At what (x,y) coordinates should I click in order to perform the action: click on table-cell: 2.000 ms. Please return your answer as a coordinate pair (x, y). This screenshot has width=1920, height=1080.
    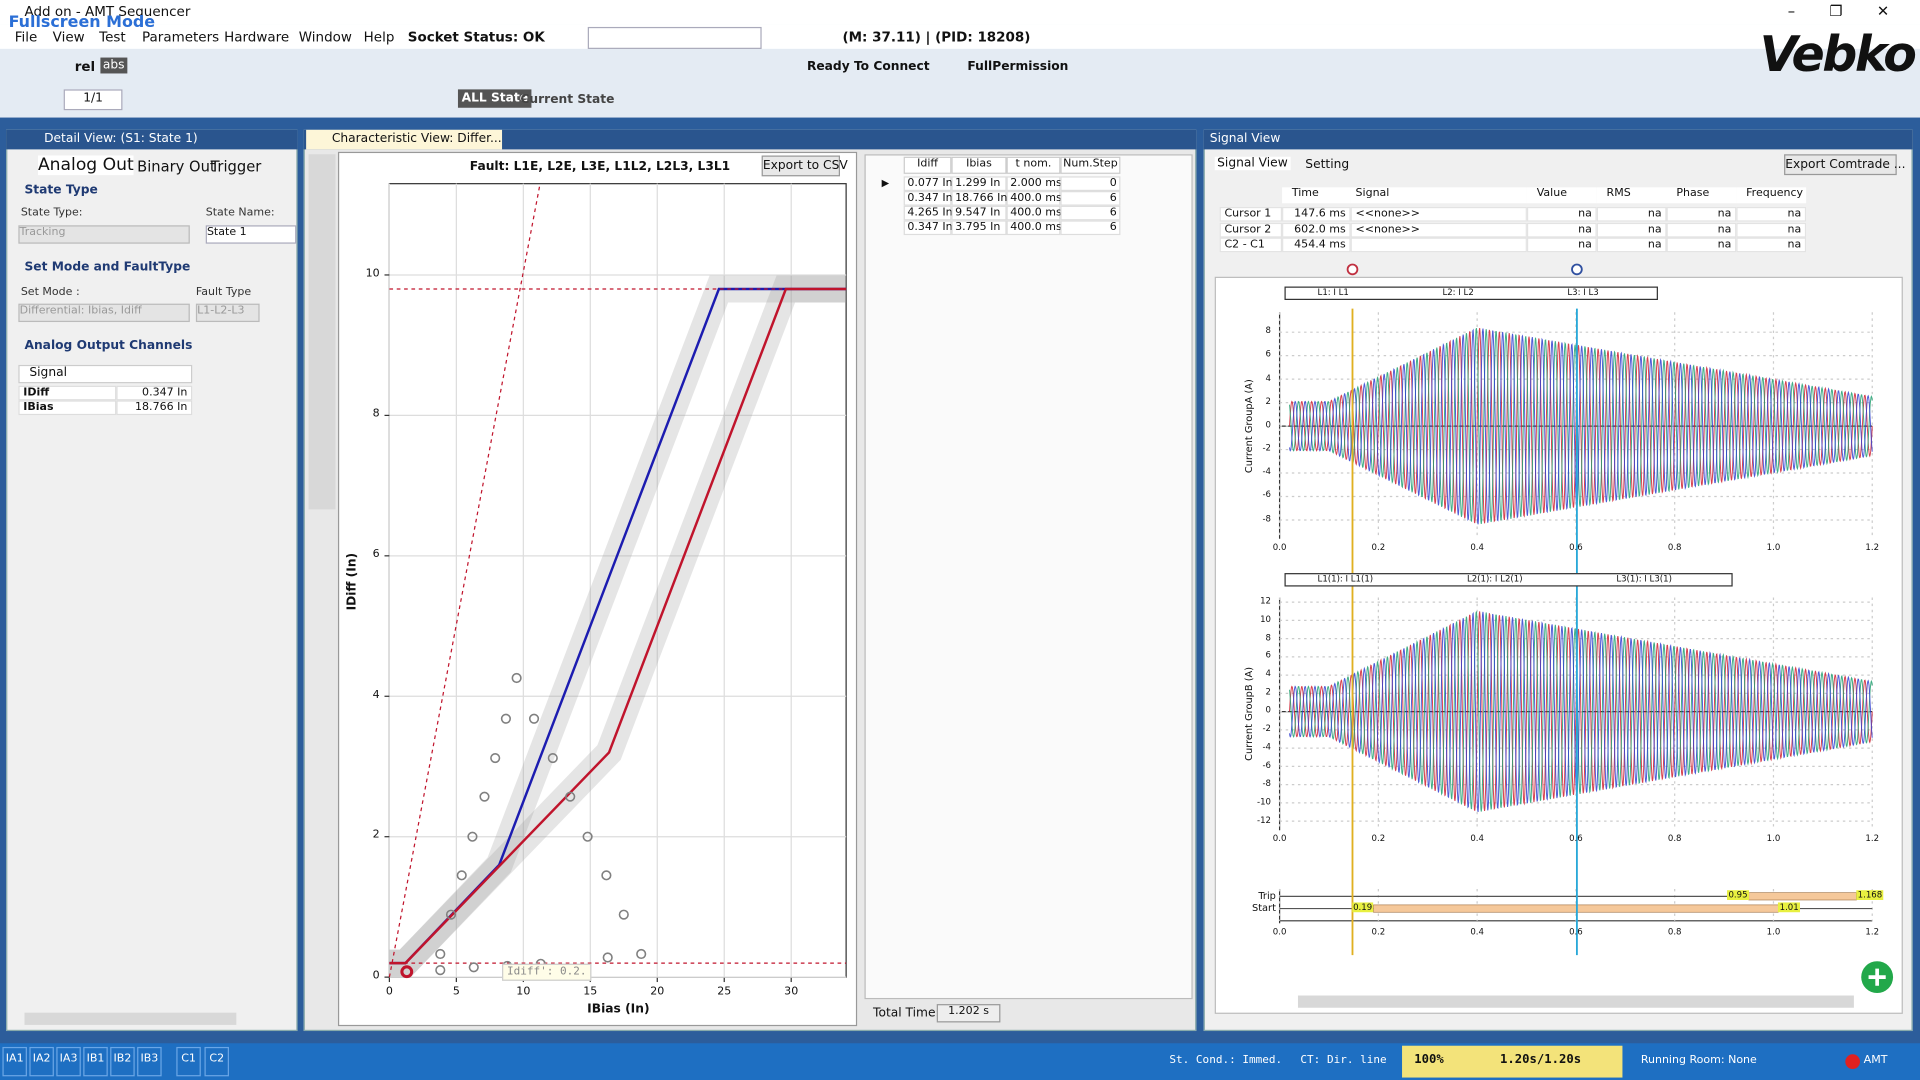
    Looking at the image, I should click on (1034, 183).